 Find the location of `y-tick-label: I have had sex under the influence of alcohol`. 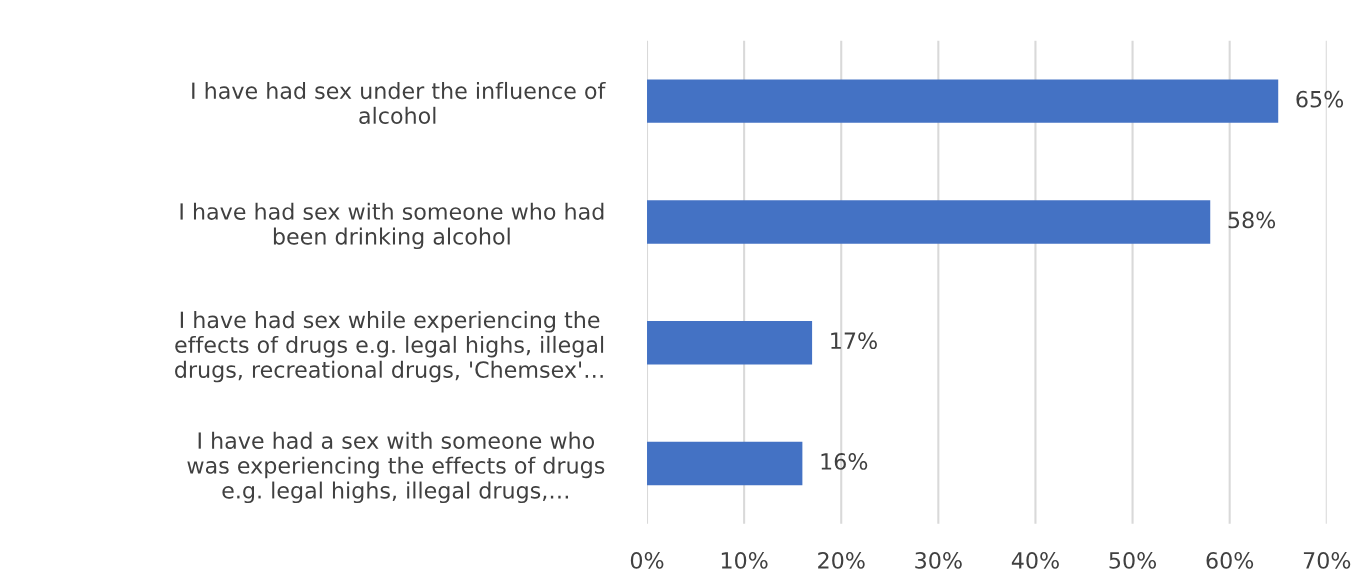

y-tick-label: I have had sex under the influence of alcohol is located at coordinates (399, 103).